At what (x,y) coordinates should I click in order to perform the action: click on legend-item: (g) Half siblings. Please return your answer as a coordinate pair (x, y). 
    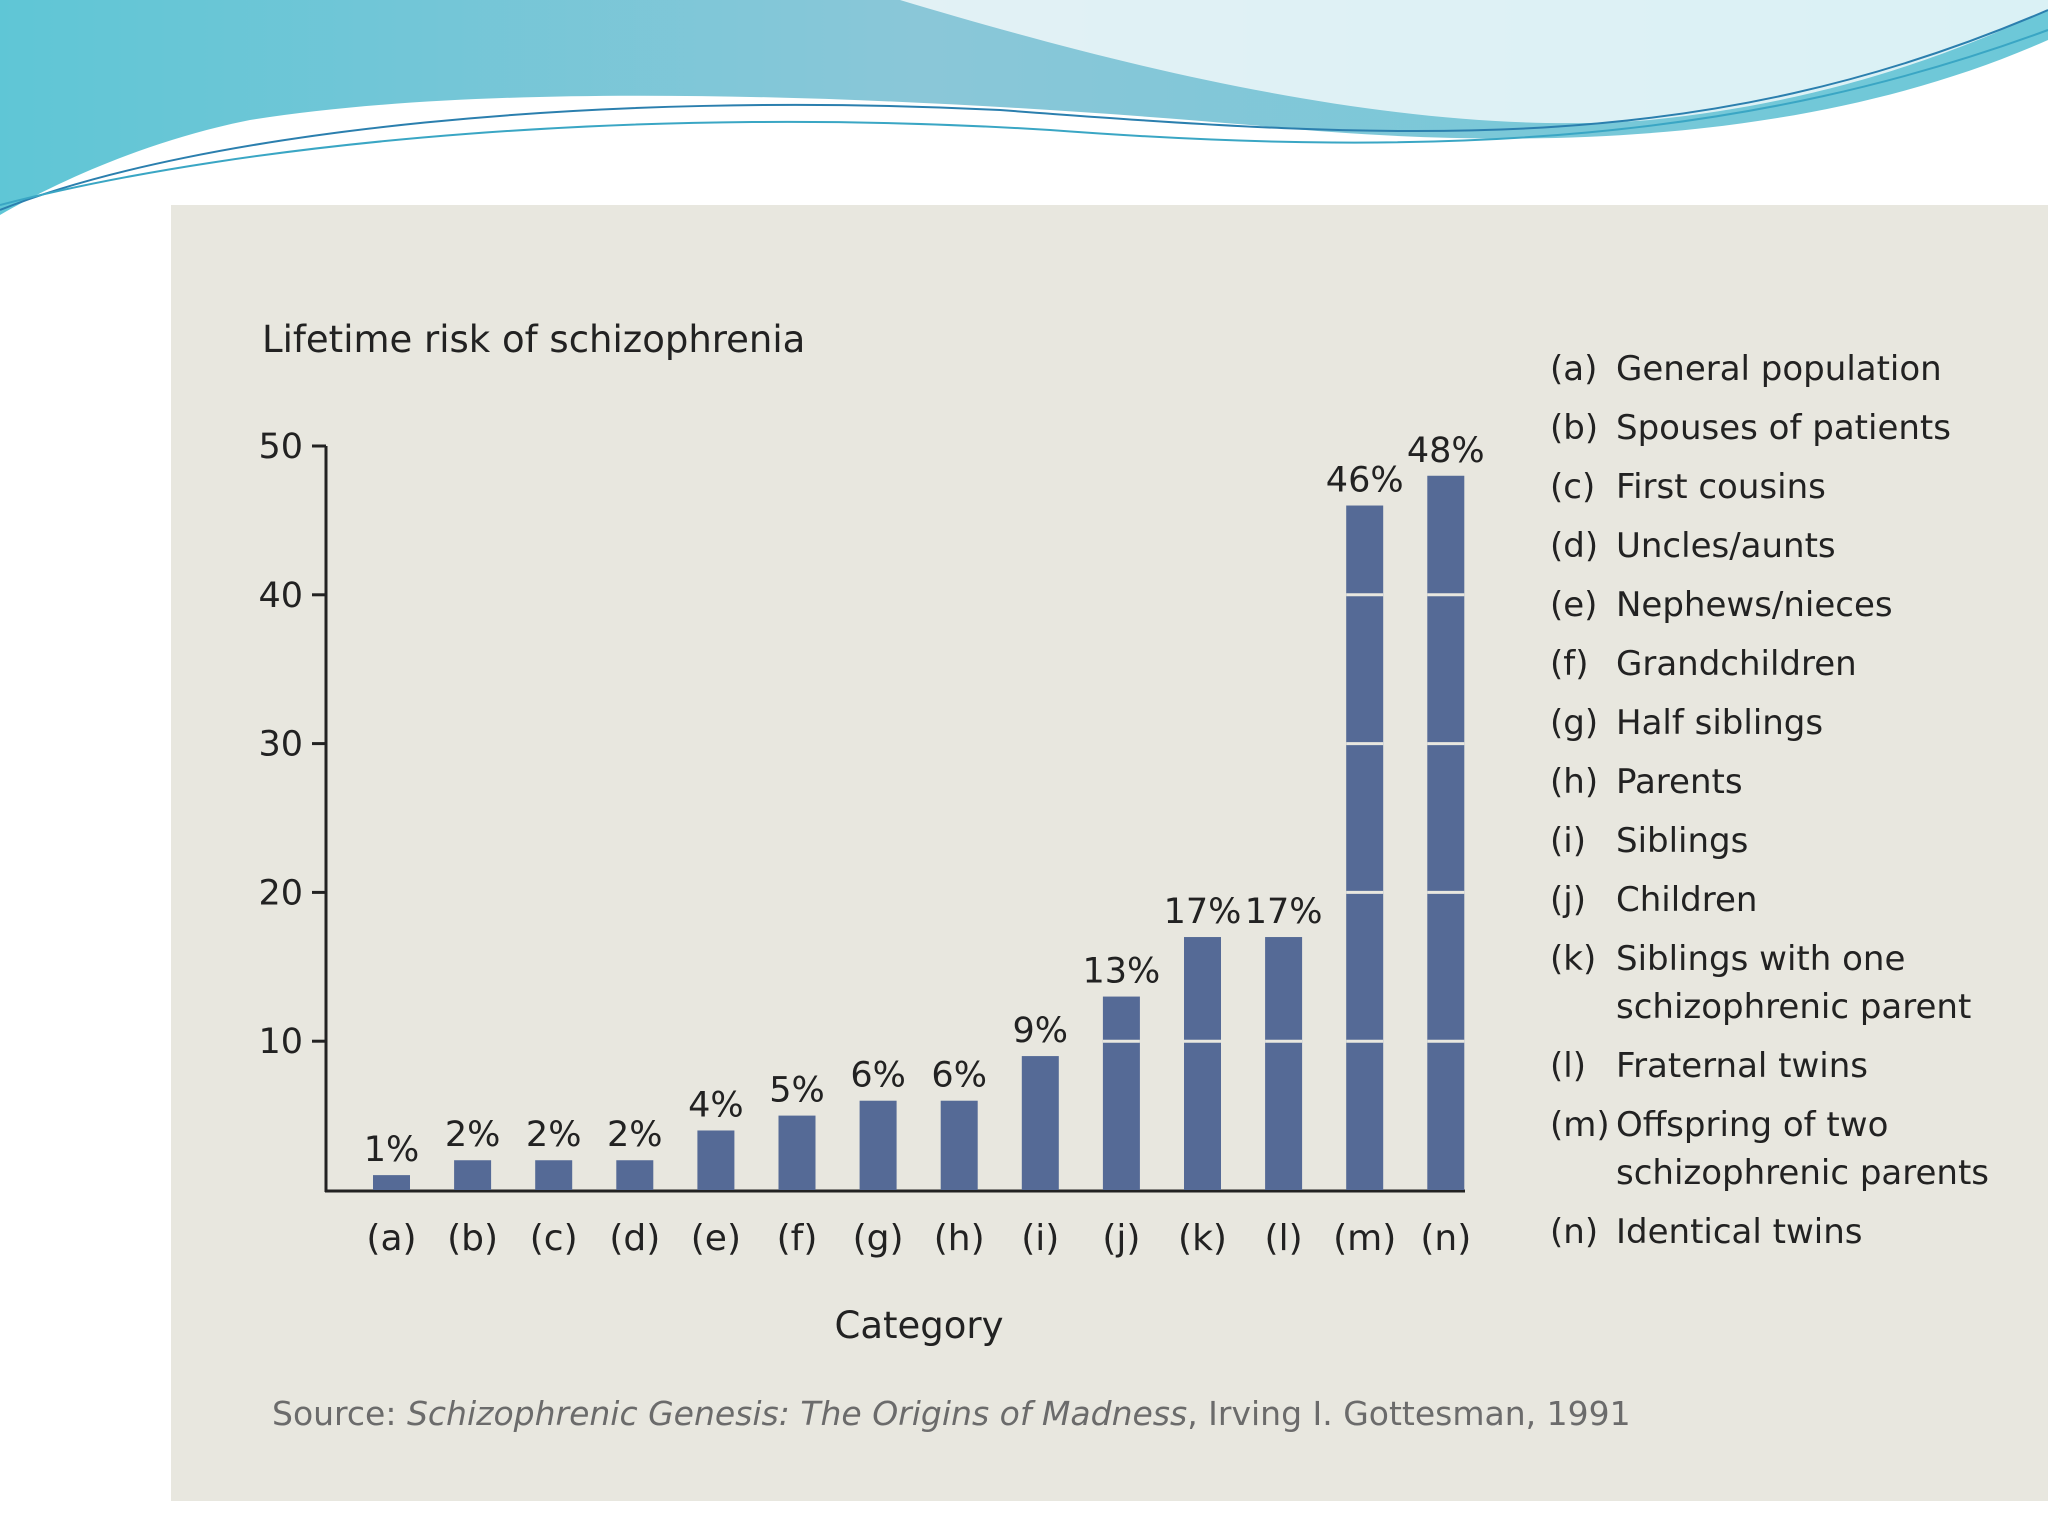
    Looking at the image, I should click on (1780, 723).